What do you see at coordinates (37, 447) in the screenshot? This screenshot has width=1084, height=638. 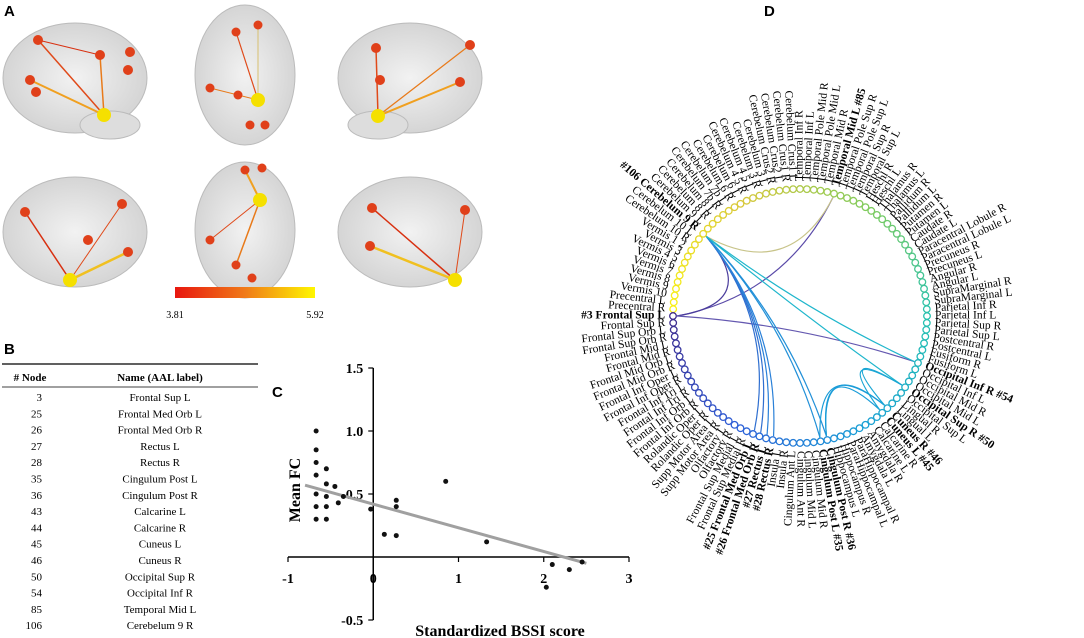 I see `table-cell: 27` at bounding box center [37, 447].